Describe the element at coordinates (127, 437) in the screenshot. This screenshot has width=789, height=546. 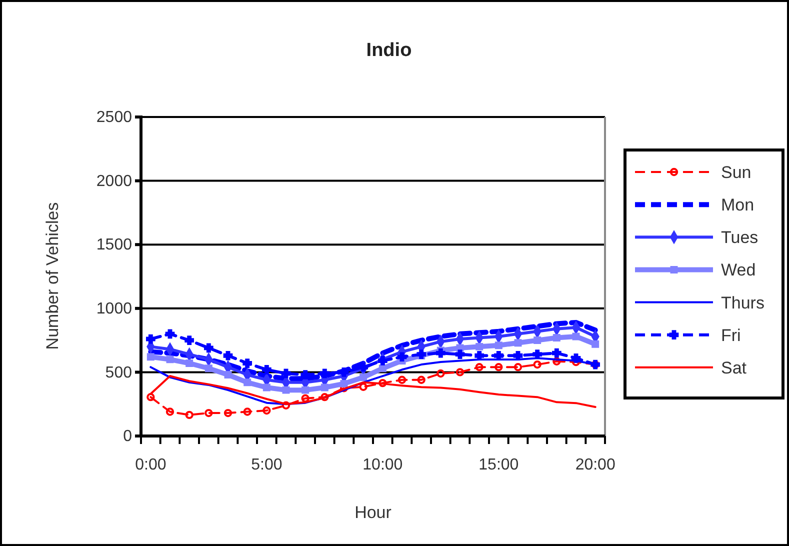
I see `y-tick-label: 0` at that location.